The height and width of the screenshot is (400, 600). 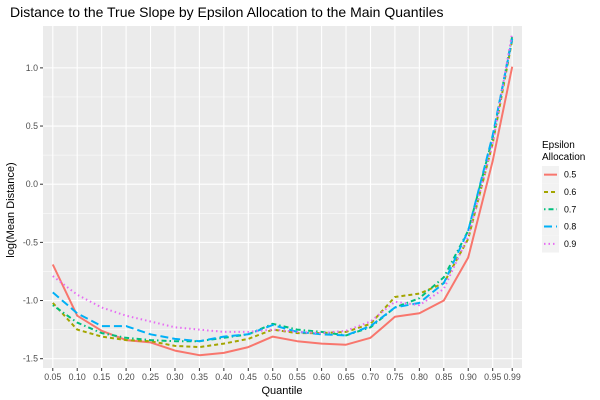 What do you see at coordinates (570, 227) in the screenshot?
I see `legend-label: 0.8` at bounding box center [570, 227].